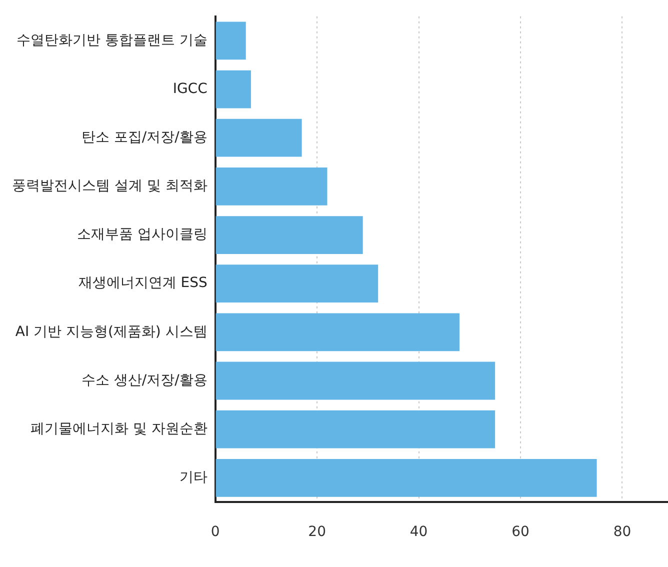  Describe the element at coordinates (622, 532) in the screenshot. I see `x-tick-label: 80` at that location.